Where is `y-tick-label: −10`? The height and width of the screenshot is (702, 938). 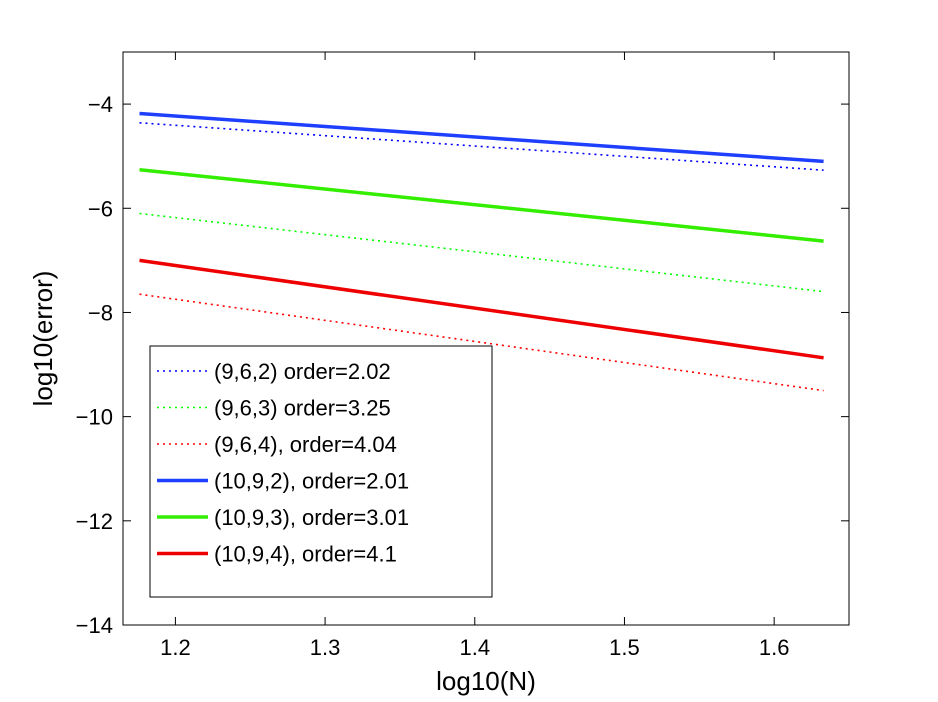
y-tick-label: −10 is located at coordinates (94, 417).